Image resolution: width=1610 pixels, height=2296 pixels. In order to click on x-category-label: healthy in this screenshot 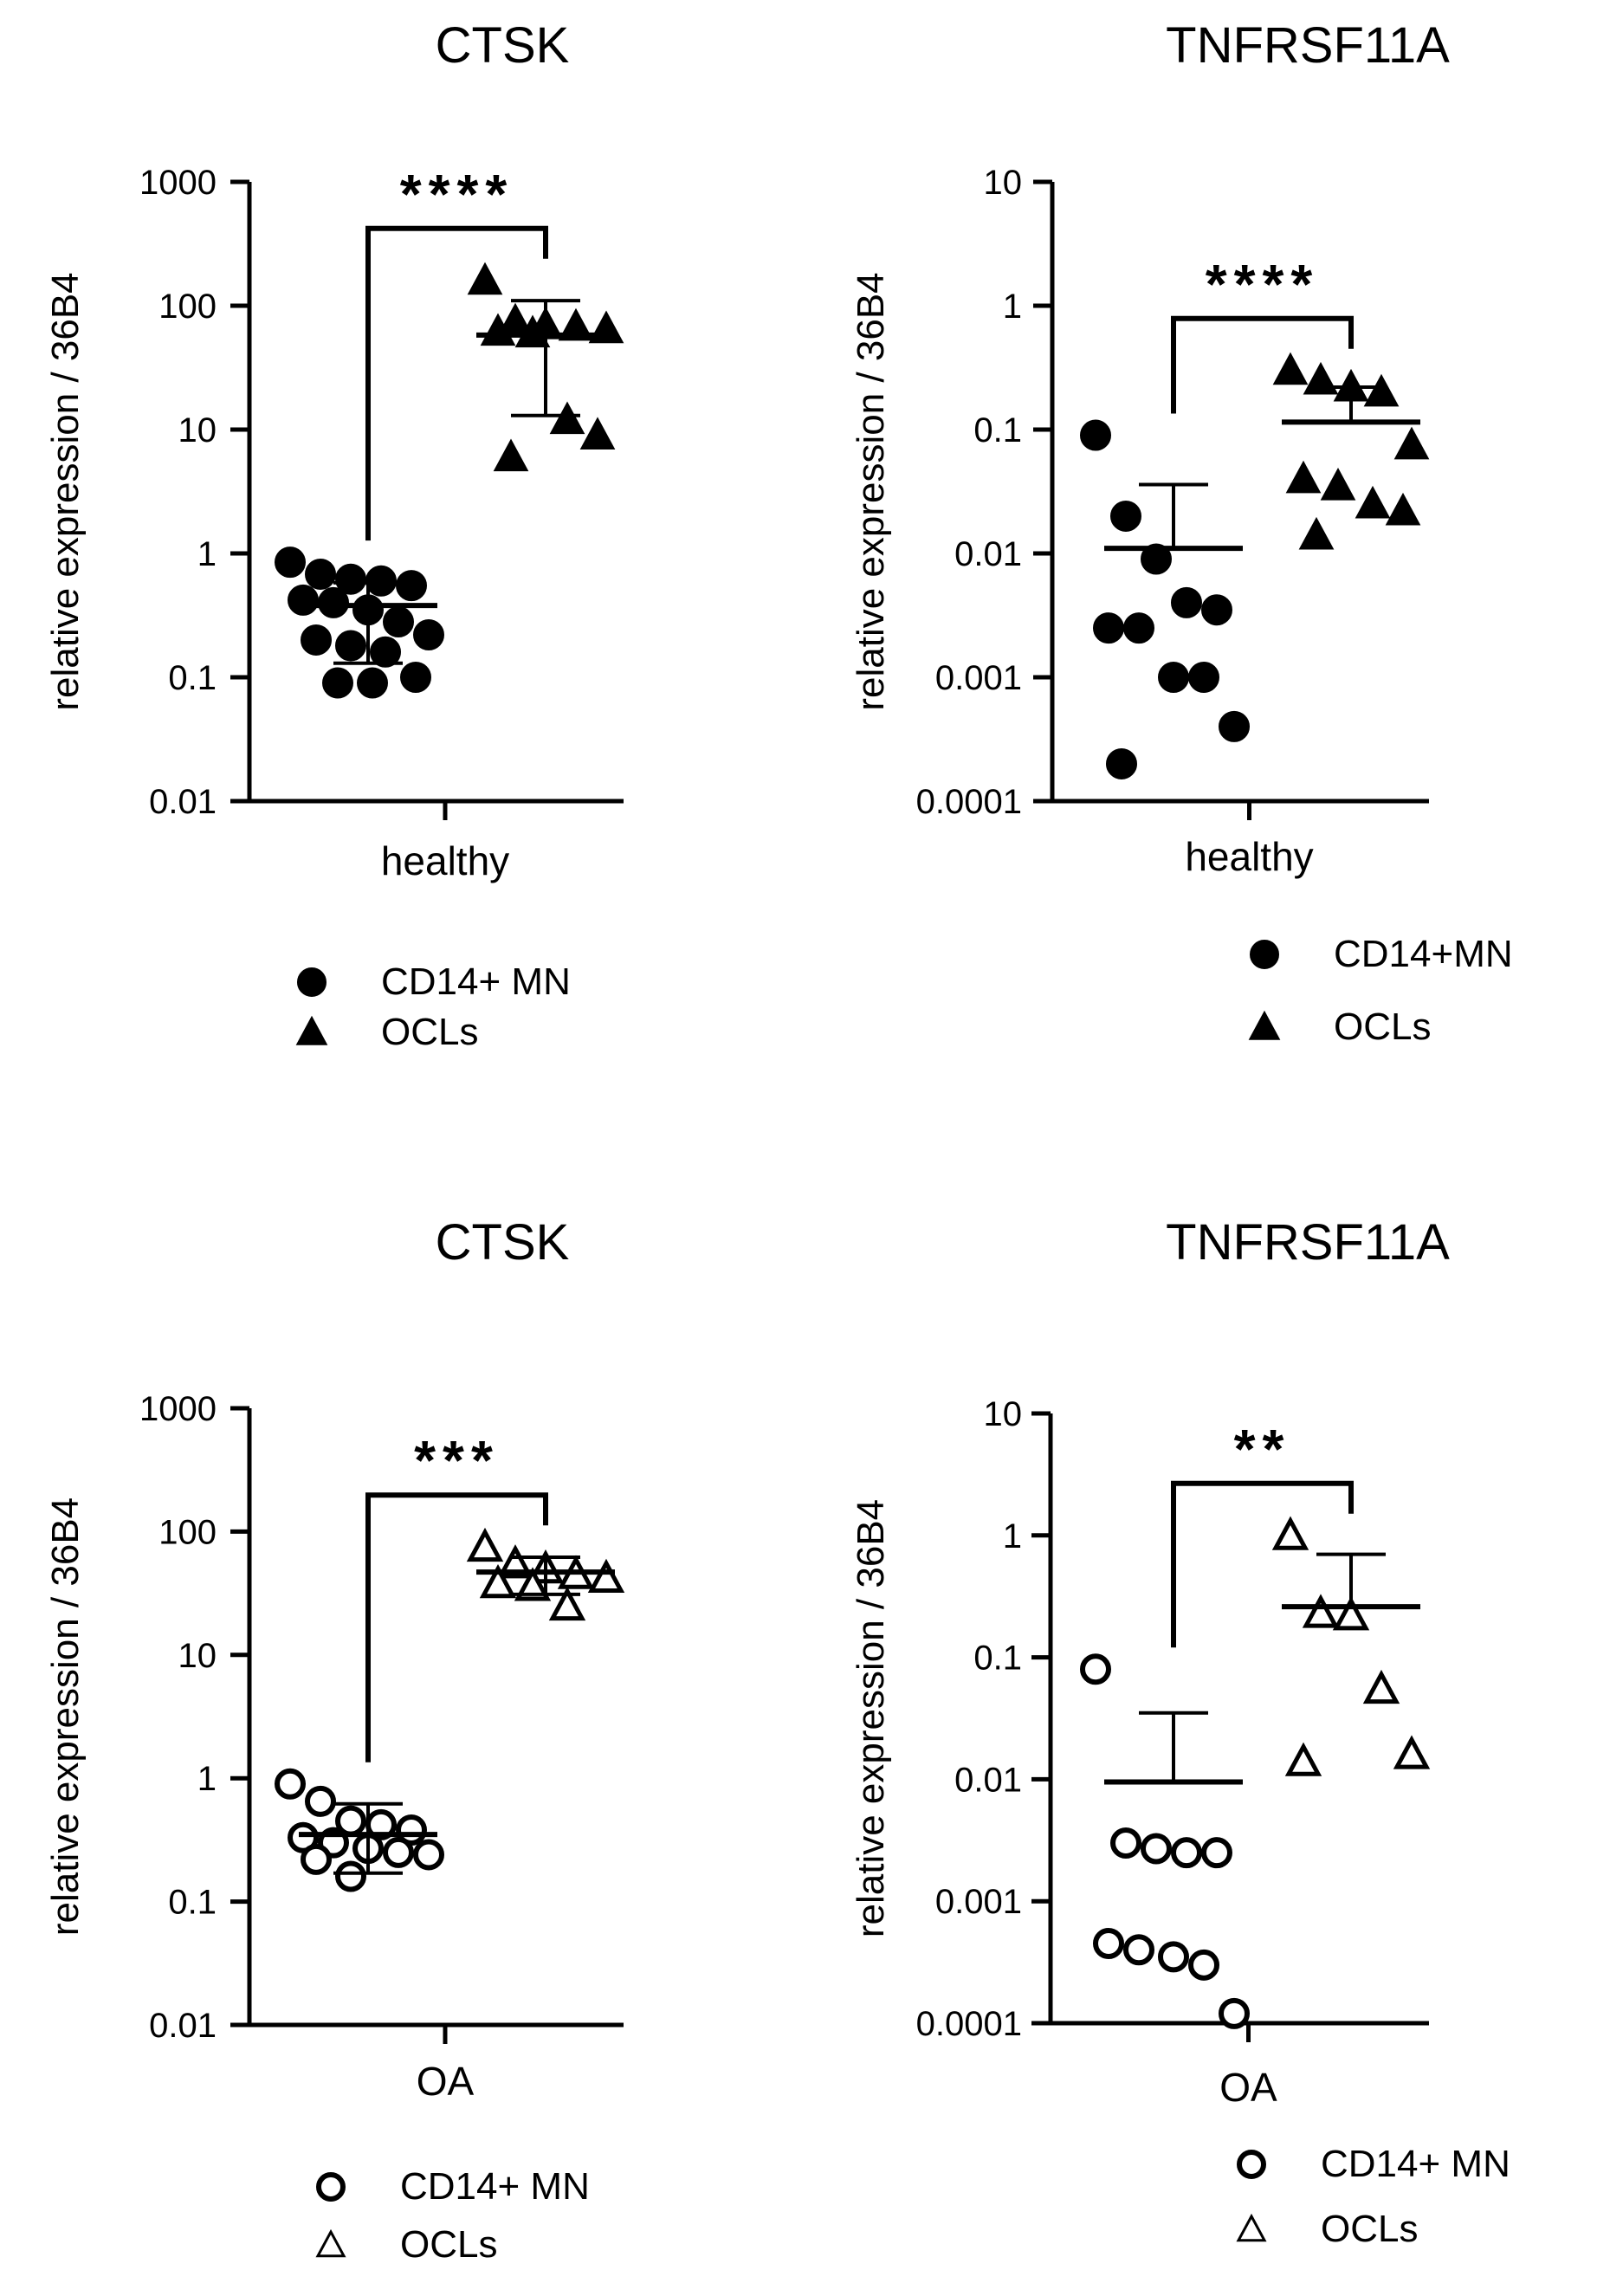, I will do `click(445, 860)`.